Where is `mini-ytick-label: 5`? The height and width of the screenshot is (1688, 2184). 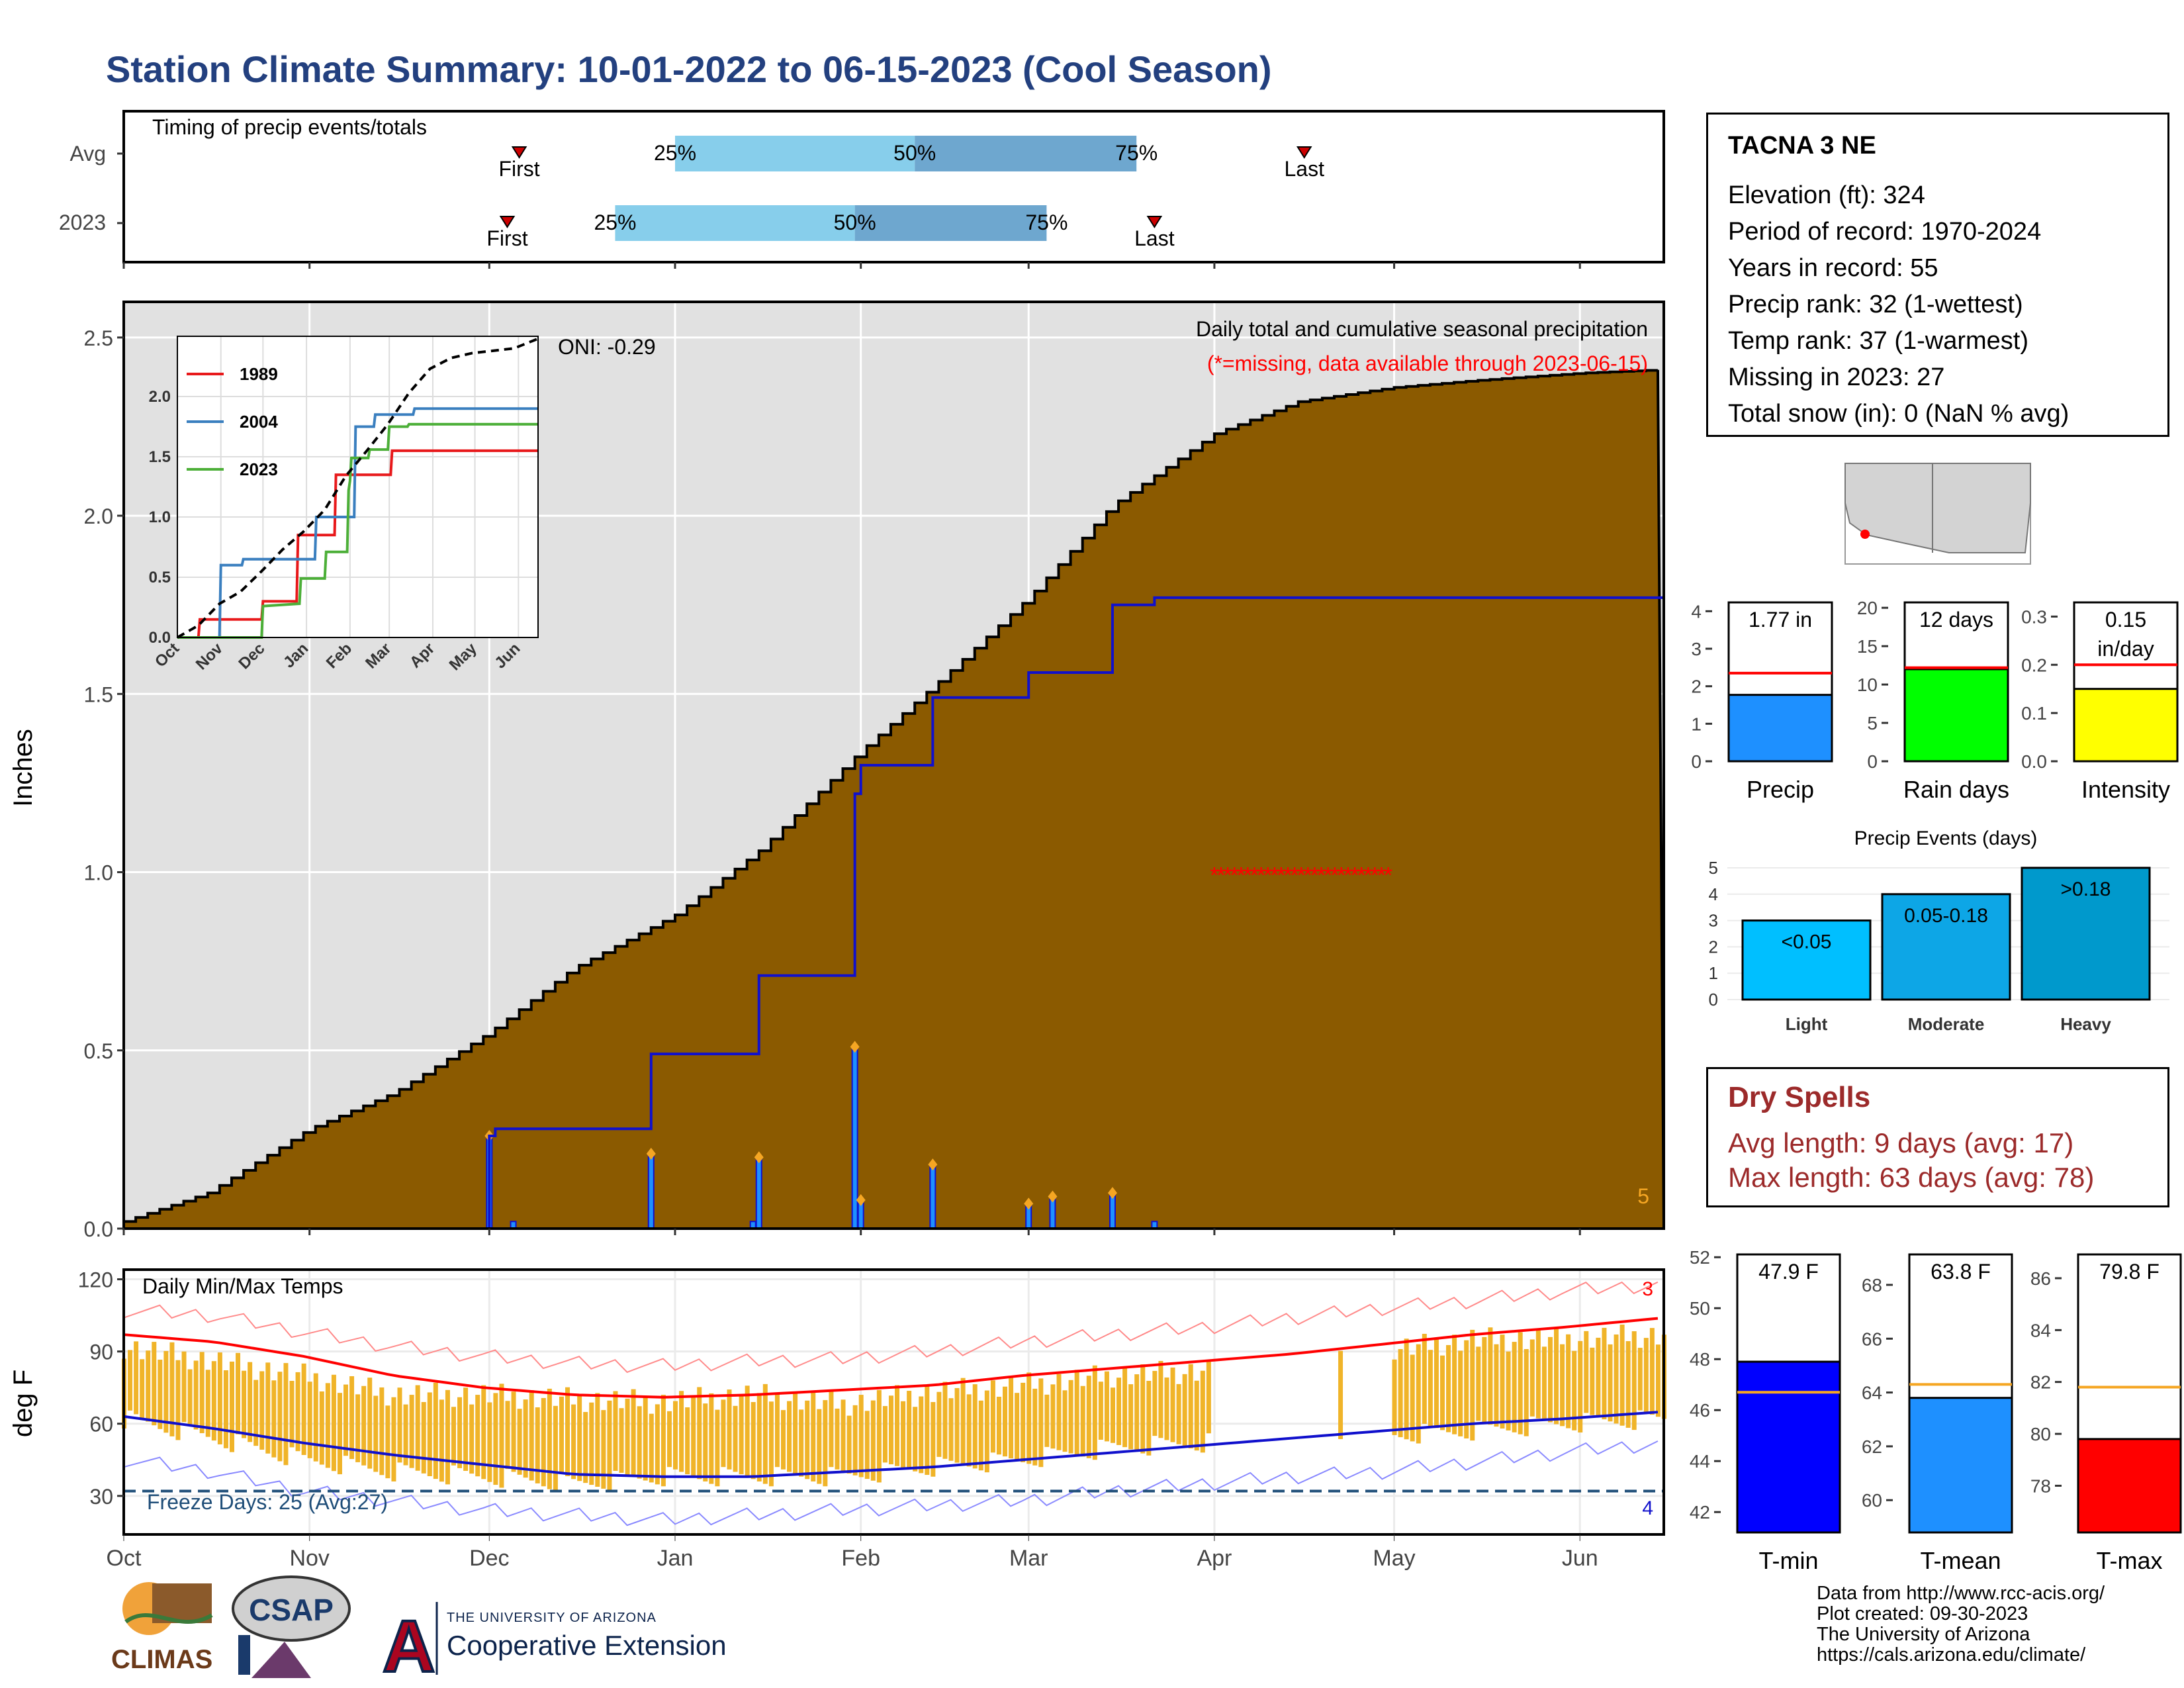 mini-ytick-label: 5 is located at coordinates (1872, 723).